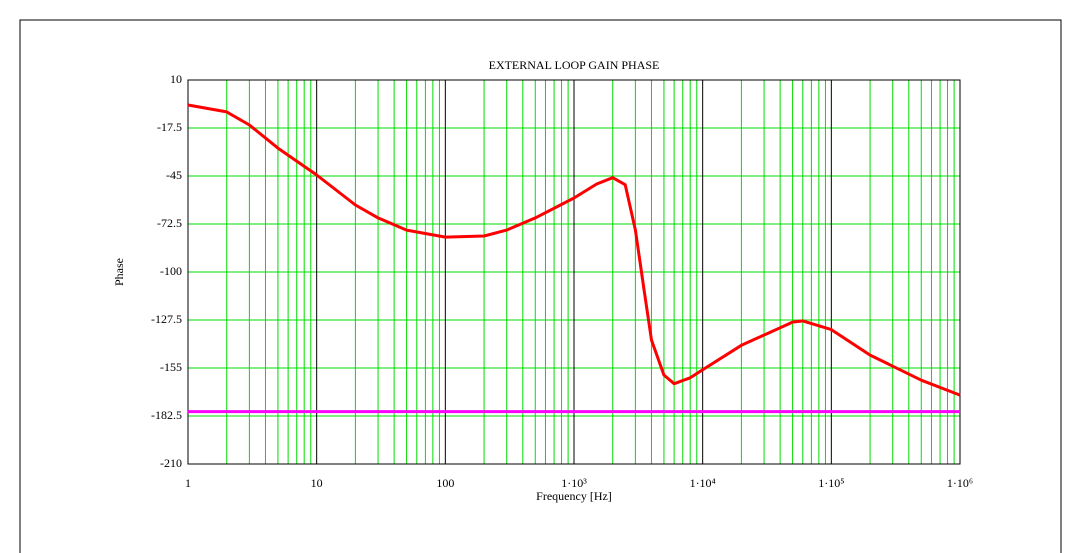 The height and width of the screenshot is (553, 1082). Describe the element at coordinates (176, 79) in the screenshot. I see `y-tick-label: 10` at that location.